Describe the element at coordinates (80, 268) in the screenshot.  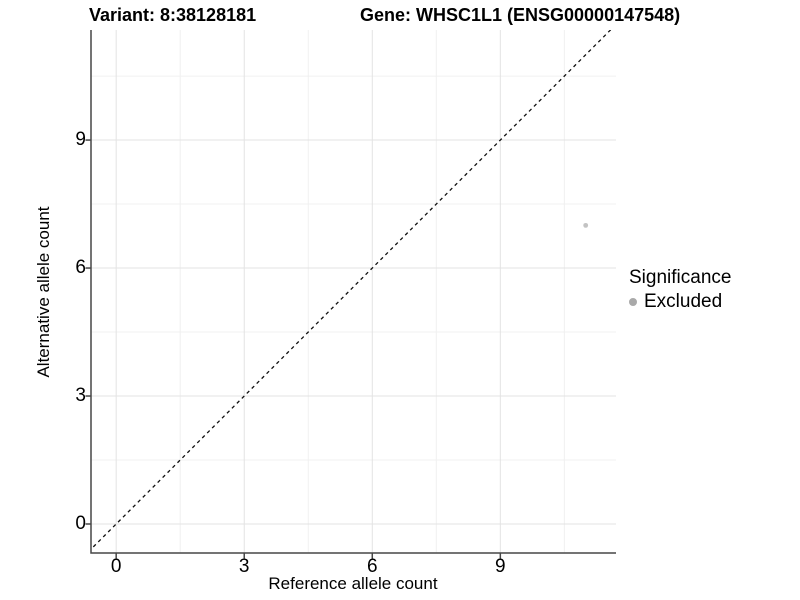
I see `y-tick-label: 6` at that location.